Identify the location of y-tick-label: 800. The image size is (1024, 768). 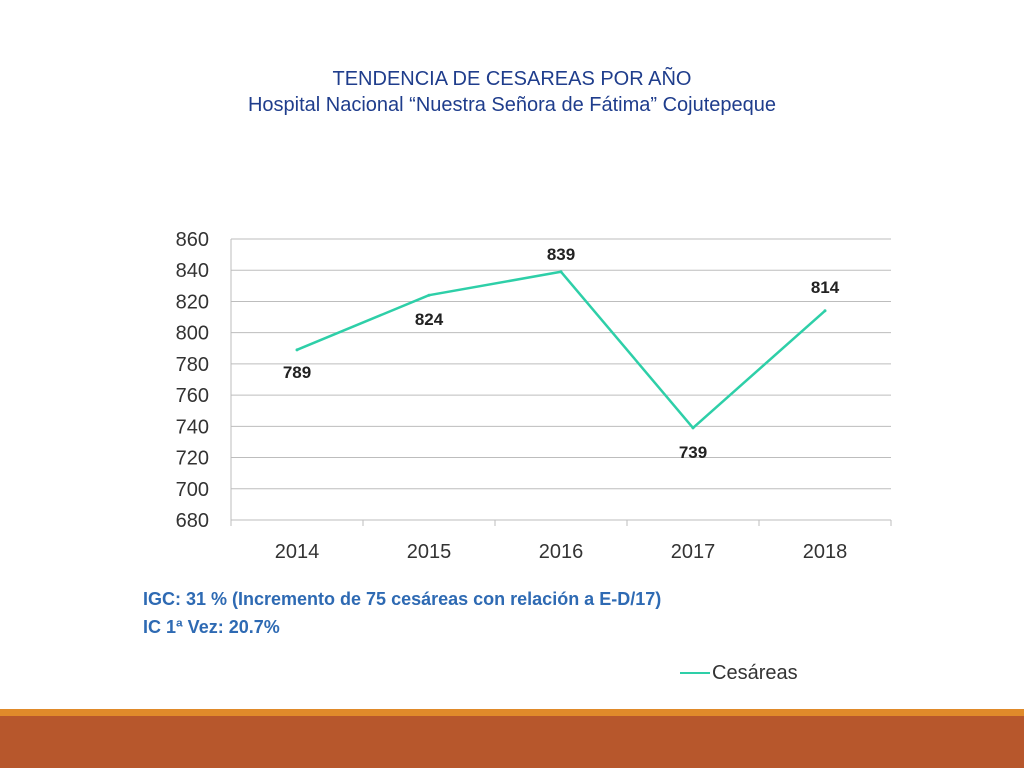
(192, 334).